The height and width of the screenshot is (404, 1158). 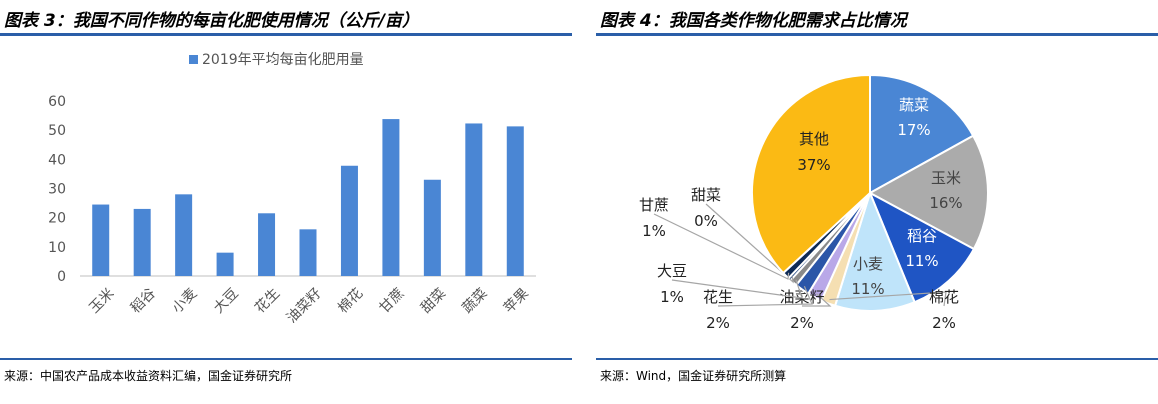 What do you see at coordinates (211, 21) in the screenshot?
I see `bar-chart-title: 图表 3：我国不同作物的每亩化肥使用情况（公斤/亩）` at bounding box center [211, 21].